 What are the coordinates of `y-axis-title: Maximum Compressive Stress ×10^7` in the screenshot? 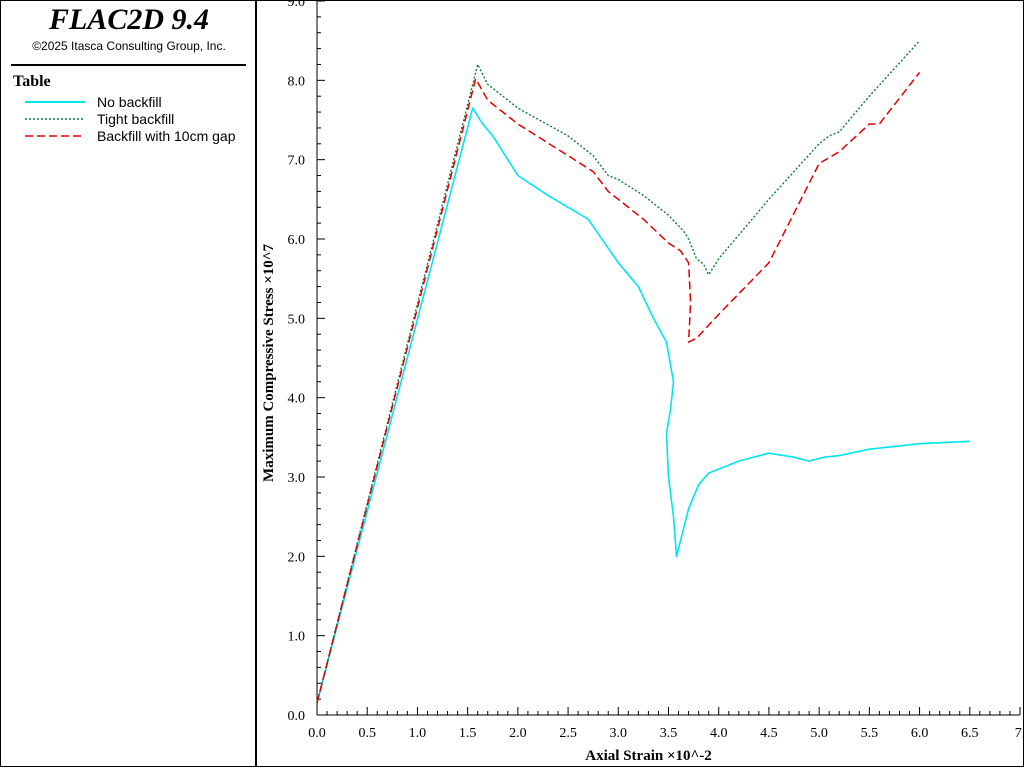 It's located at (269, 363).